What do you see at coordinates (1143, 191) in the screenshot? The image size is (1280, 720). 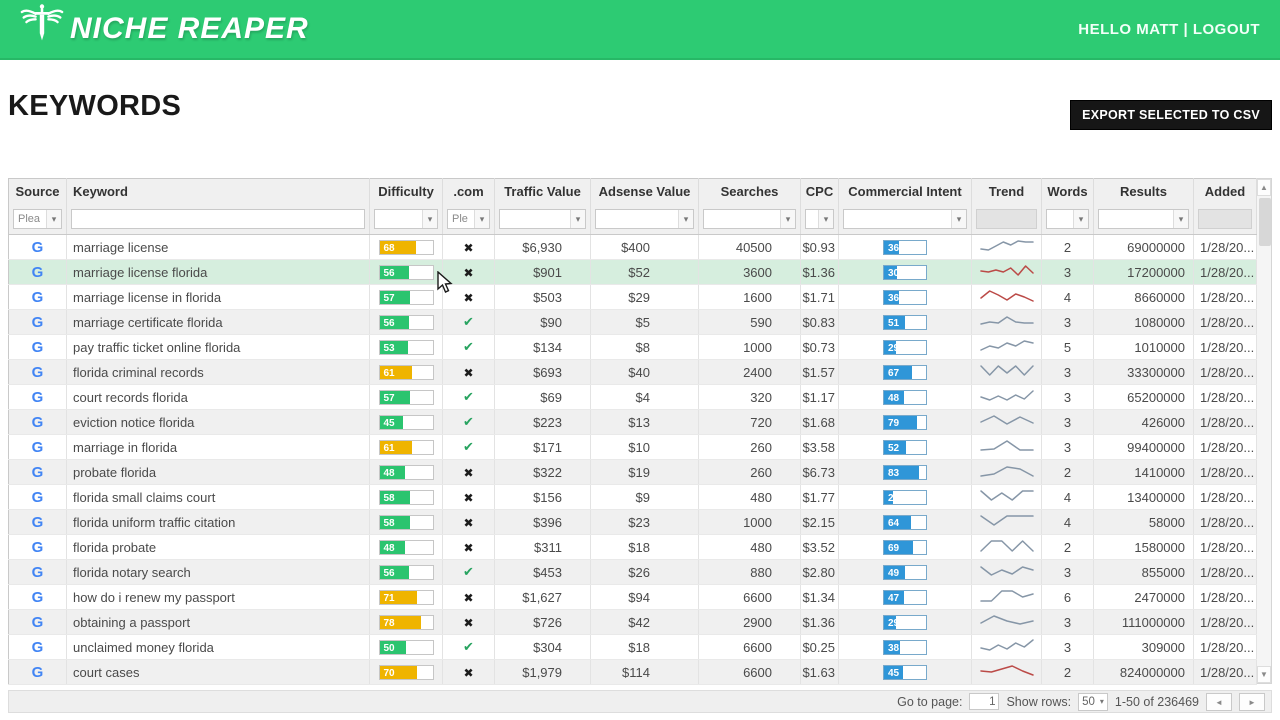 I see `column-header-results: Results` at bounding box center [1143, 191].